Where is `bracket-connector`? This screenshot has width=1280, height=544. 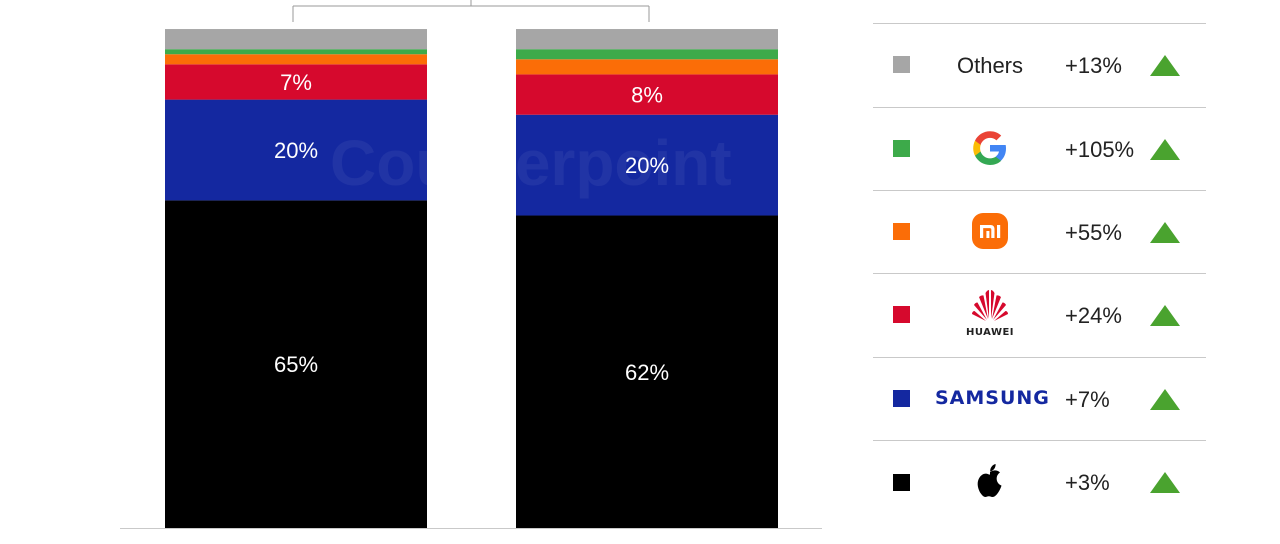 bracket-connector is located at coordinates (471, 11).